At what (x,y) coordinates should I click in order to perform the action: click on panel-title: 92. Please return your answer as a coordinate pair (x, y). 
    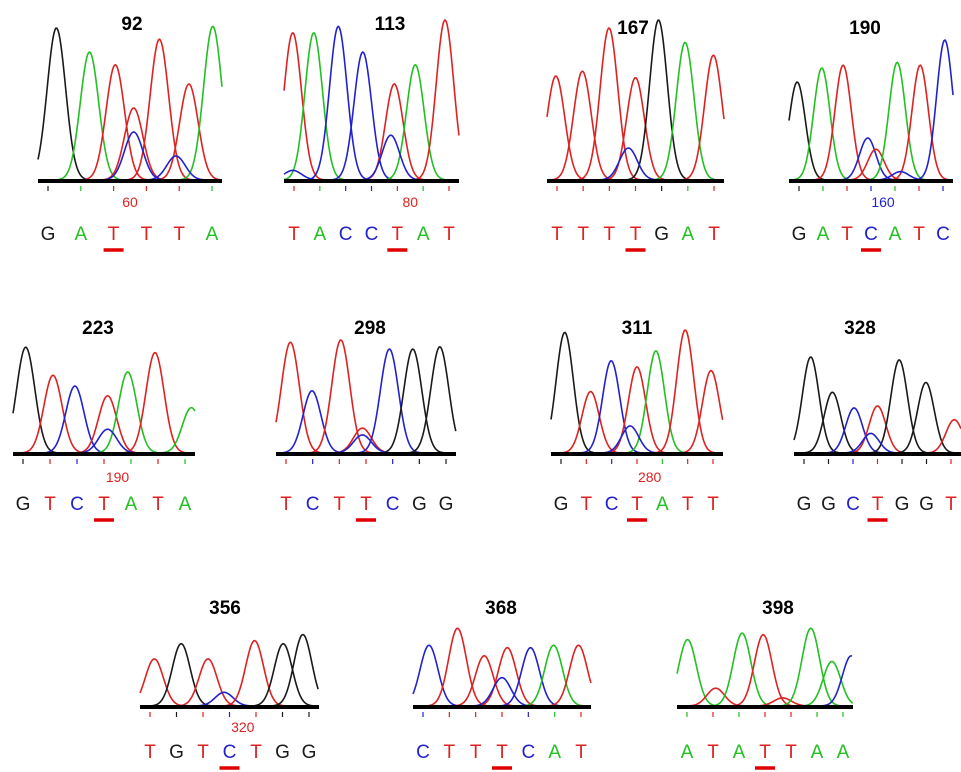
    Looking at the image, I should click on (131, 24).